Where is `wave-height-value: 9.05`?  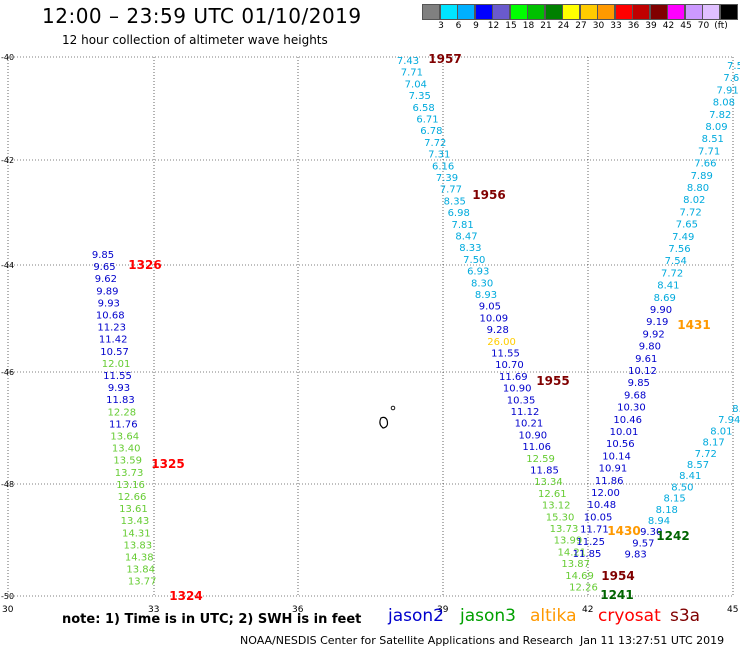
wave-height-value: 9.05 is located at coordinates (490, 307).